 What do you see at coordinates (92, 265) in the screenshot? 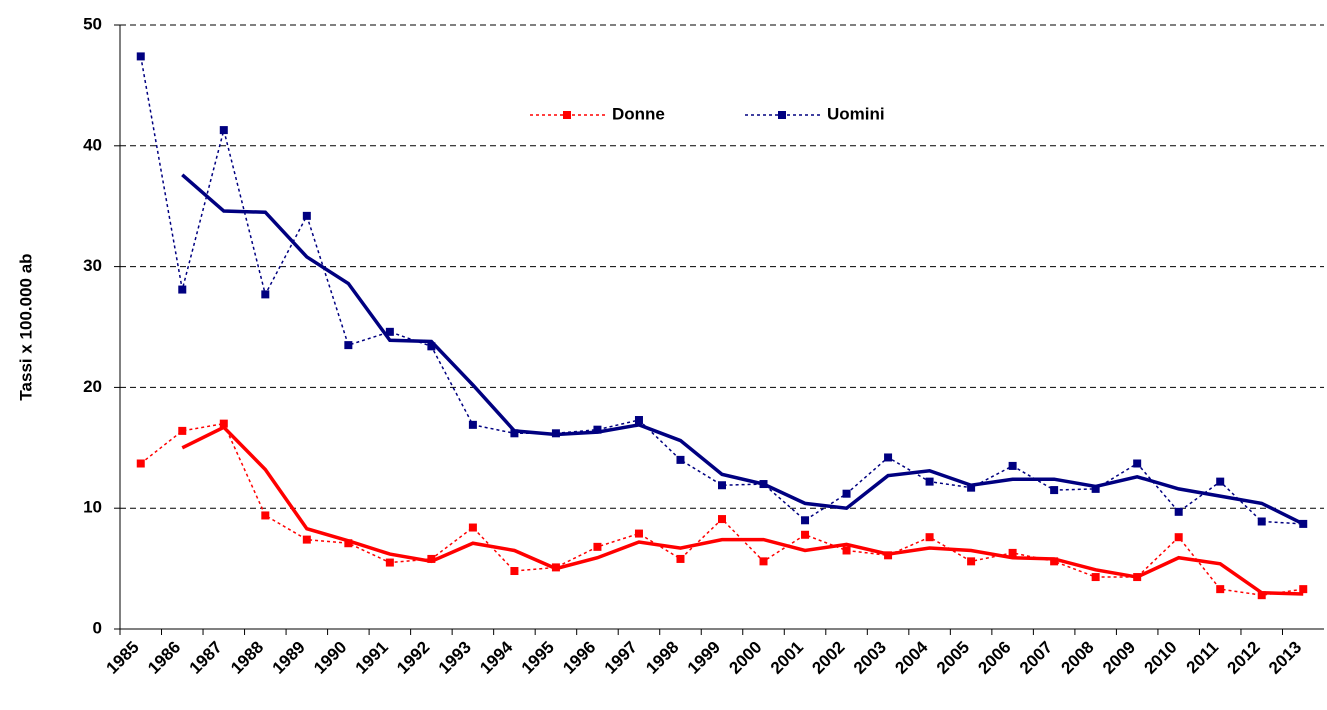
I see `y-tick-label: 30` at bounding box center [92, 265].